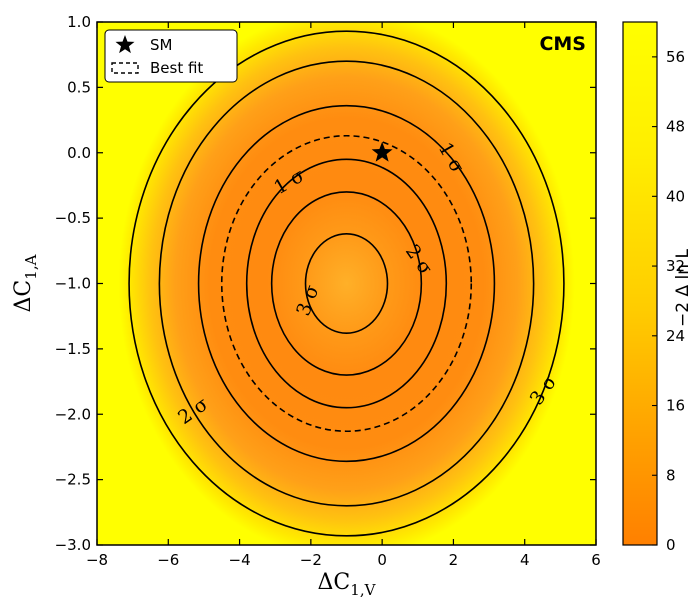  What do you see at coordinates (168, 560) in the screenshot?
I see `x-tick-label: −6` at bounding box center [168, 560].